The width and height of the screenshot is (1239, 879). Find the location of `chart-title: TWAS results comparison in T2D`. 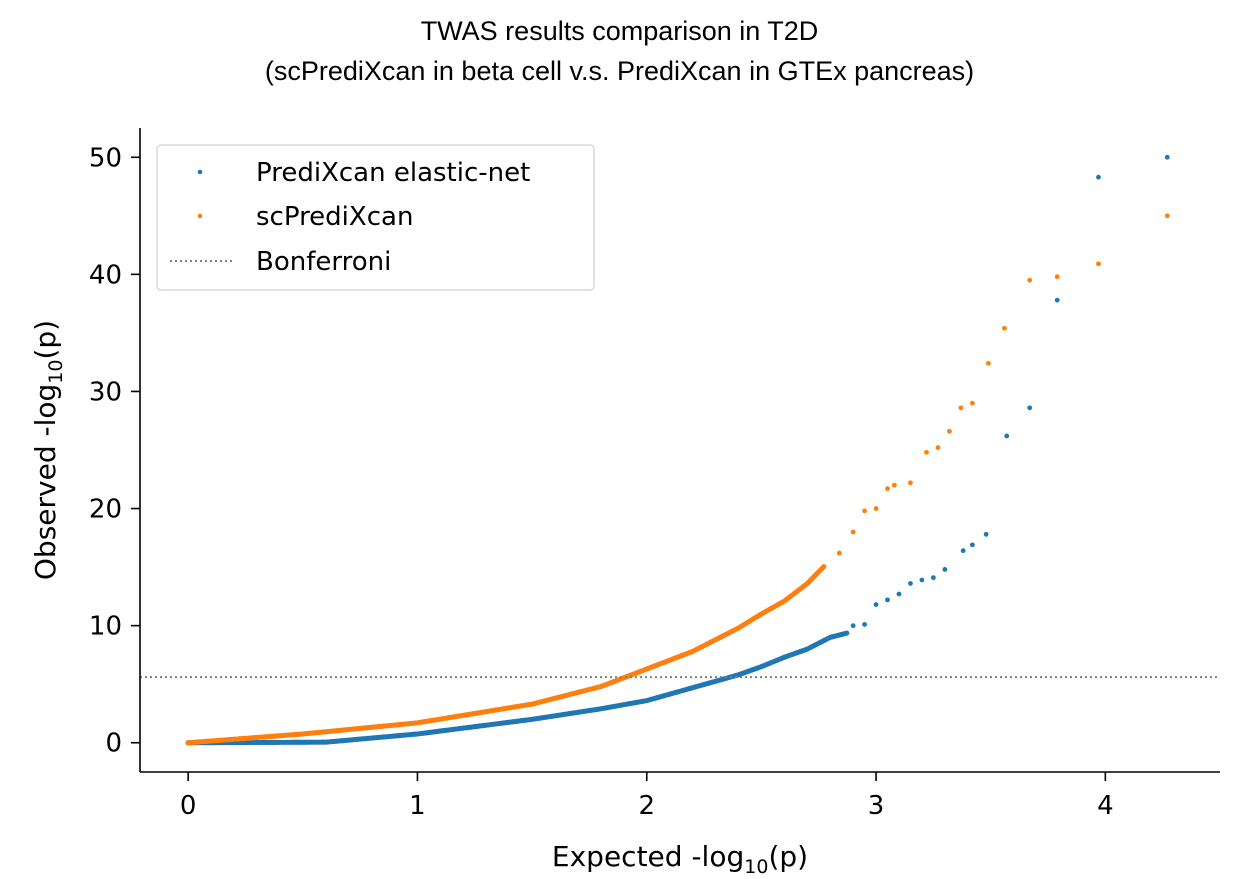

chart-title: TWAS results comparison in T2D is located at coordinates (619, 31).